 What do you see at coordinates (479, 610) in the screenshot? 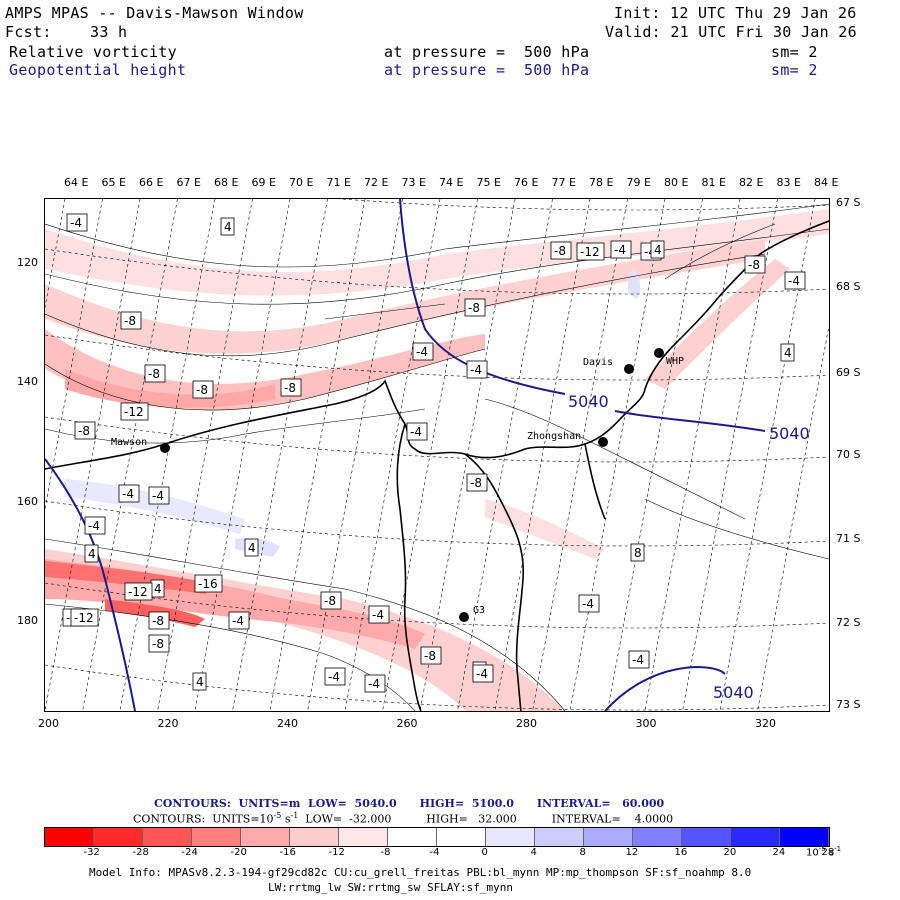
I see `station-label: G3` at bounding box center [479, 610].